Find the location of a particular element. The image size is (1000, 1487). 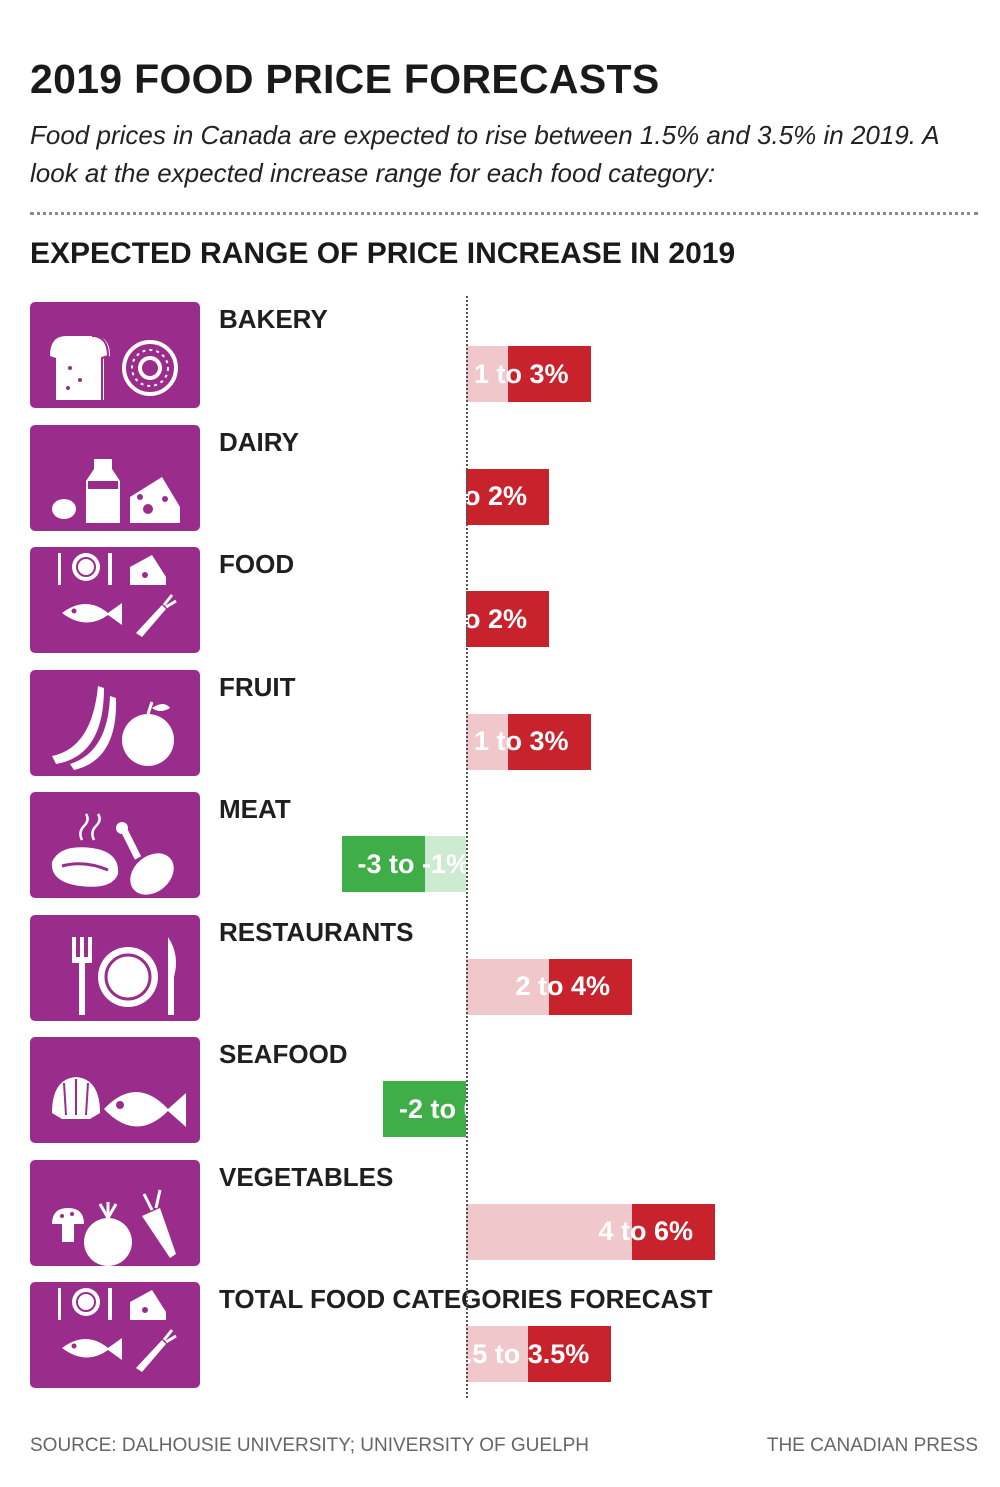

range-bar: 4 to 6% is located at coordinates (656, 1231).